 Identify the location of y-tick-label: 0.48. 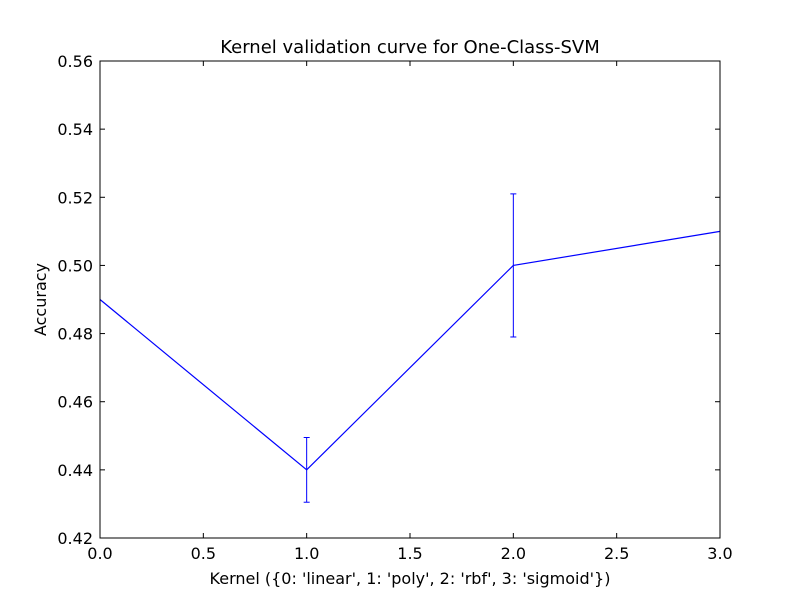
(75, 334).